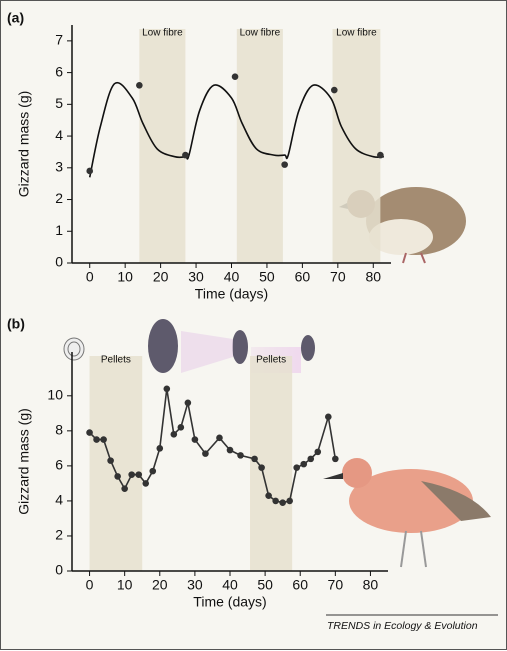  Describe the element at coordinates (16, 324) in the screenshot. I see `panel-label: (b)` at that location.